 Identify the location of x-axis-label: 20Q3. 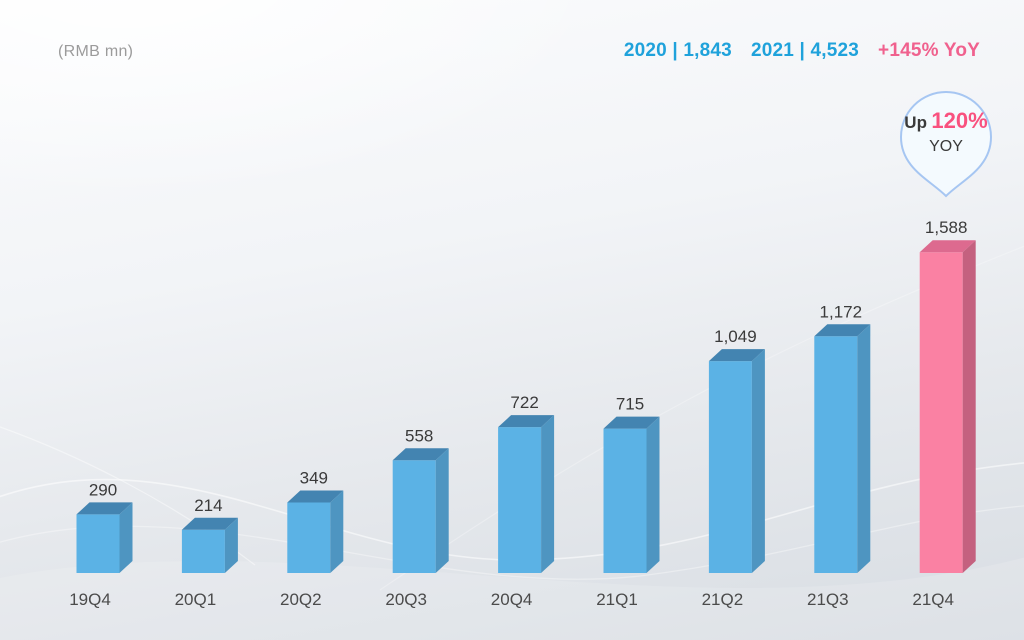
(406, 599).